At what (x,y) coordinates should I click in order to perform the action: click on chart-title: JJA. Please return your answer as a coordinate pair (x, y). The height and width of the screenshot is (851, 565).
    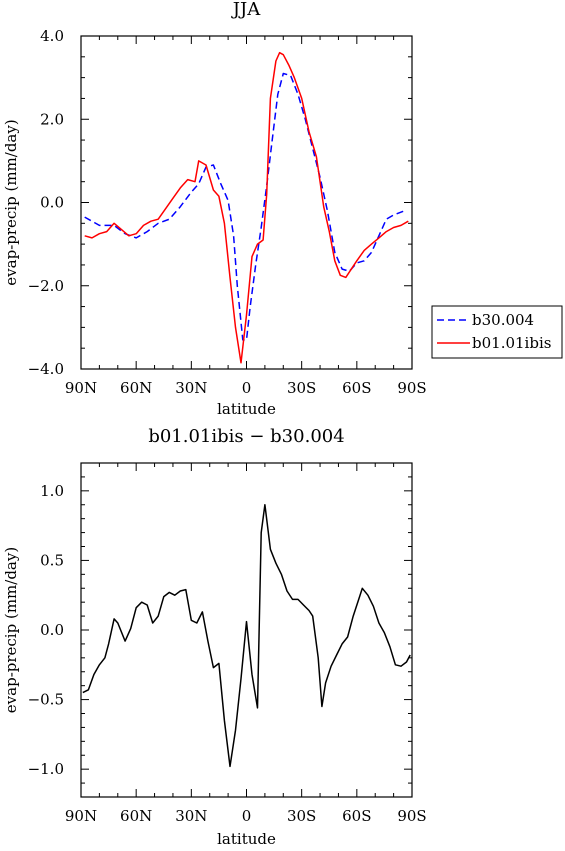
    Looking at the image, I should click on (246, 10).